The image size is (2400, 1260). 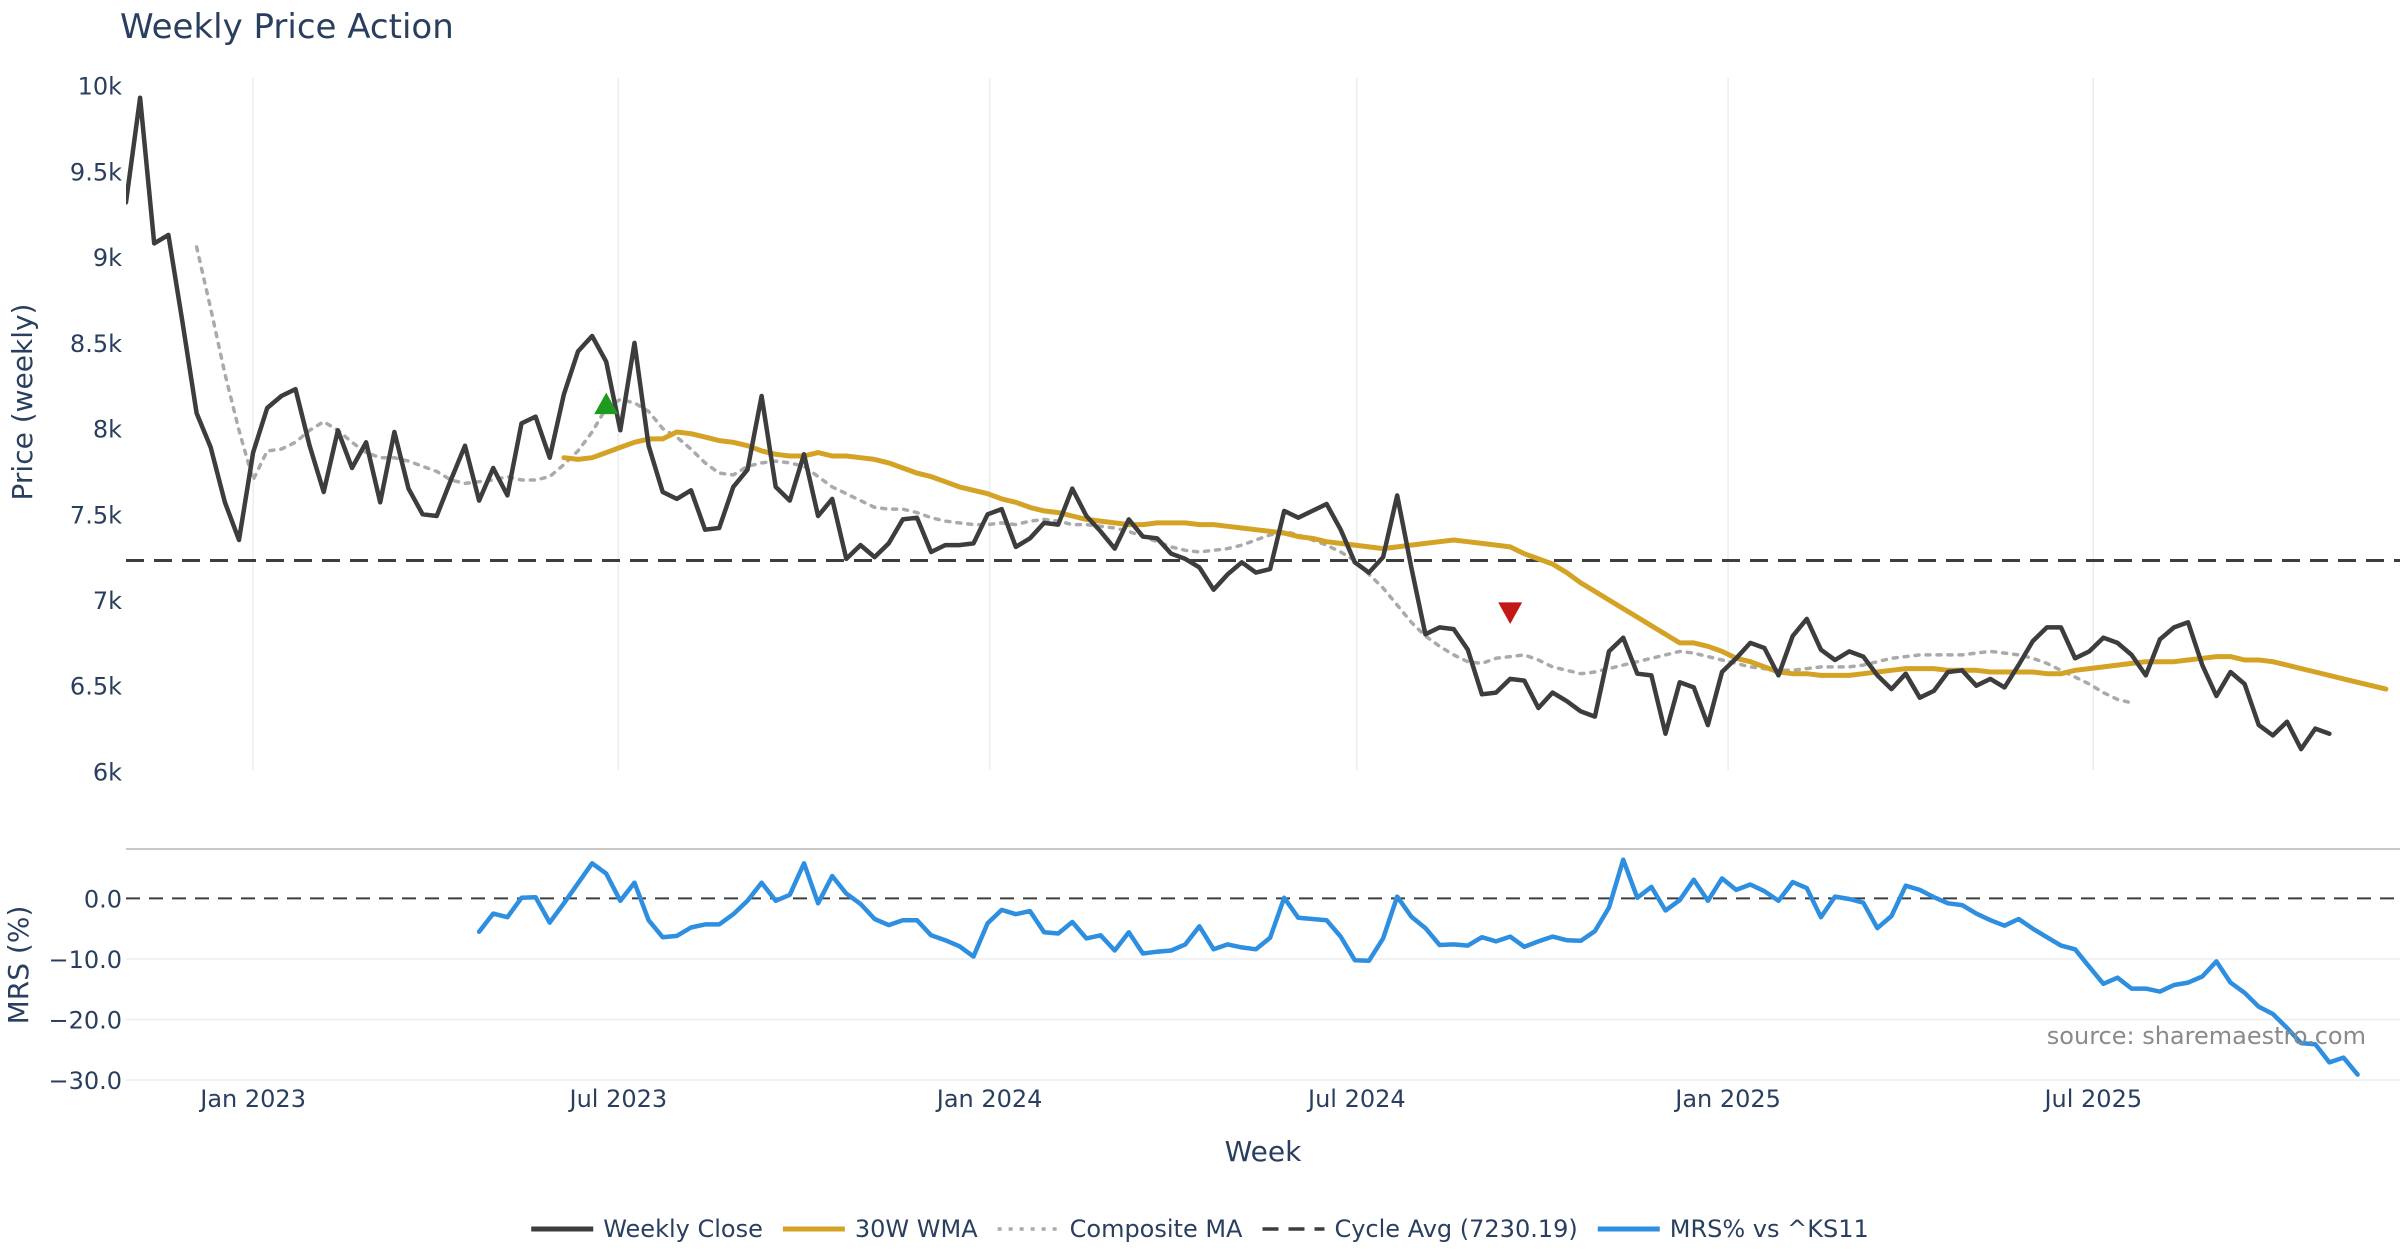 What do you see at coordinates (252, 1099) in the screenshot?
I see `x-tick-label: Jan 2023` at bounding box center [252, 1099].